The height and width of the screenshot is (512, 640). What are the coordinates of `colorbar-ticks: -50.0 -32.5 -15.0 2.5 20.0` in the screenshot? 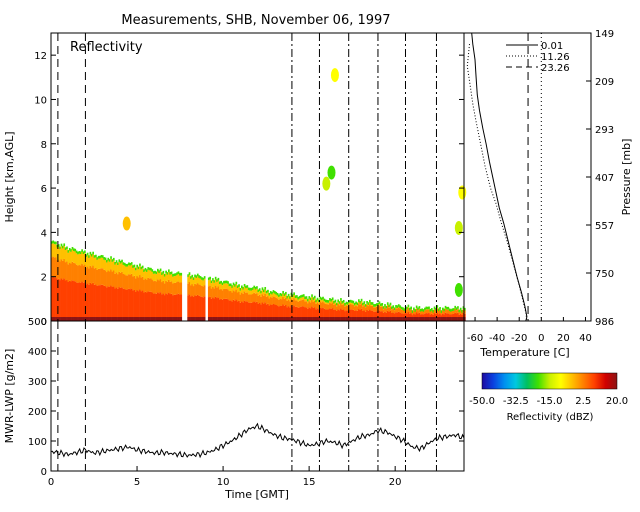 It's located at (548, 401).